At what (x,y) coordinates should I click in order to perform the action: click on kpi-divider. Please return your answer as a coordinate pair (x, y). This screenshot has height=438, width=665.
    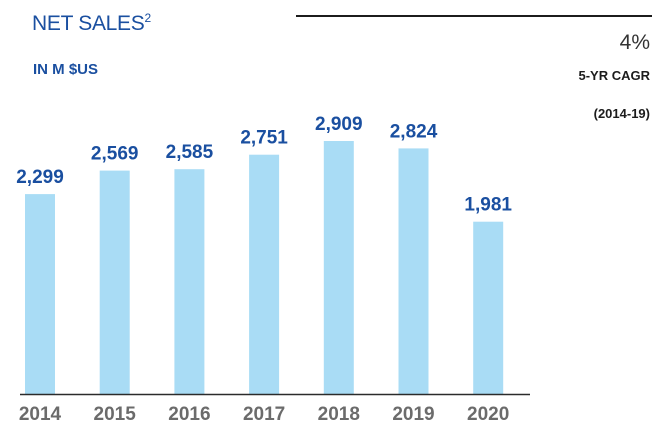
    Looking at the image, I should click on (474, 16).